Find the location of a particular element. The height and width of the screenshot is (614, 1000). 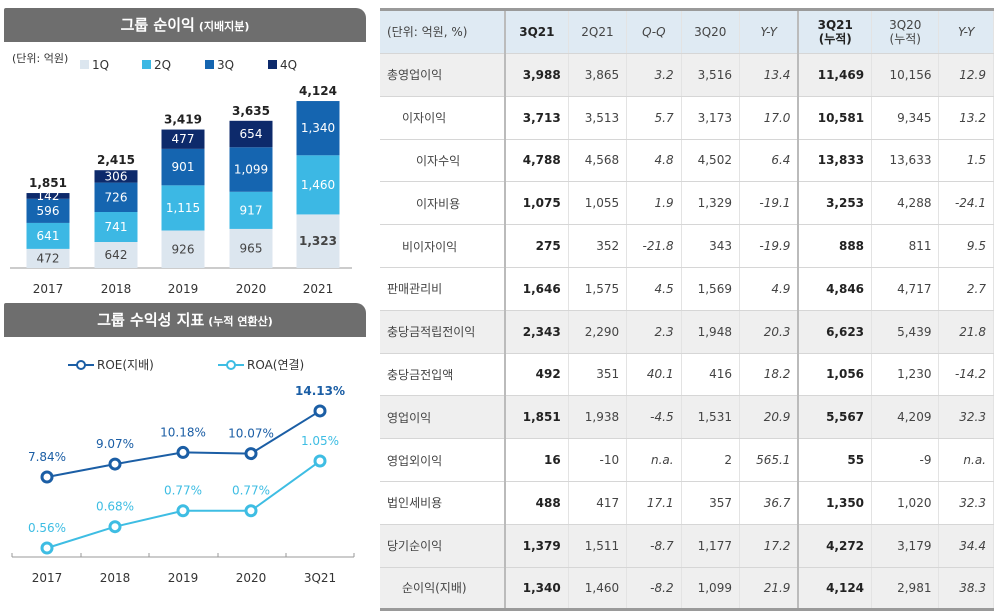

point-label: 9.07% is located at coordinates (115, 444).